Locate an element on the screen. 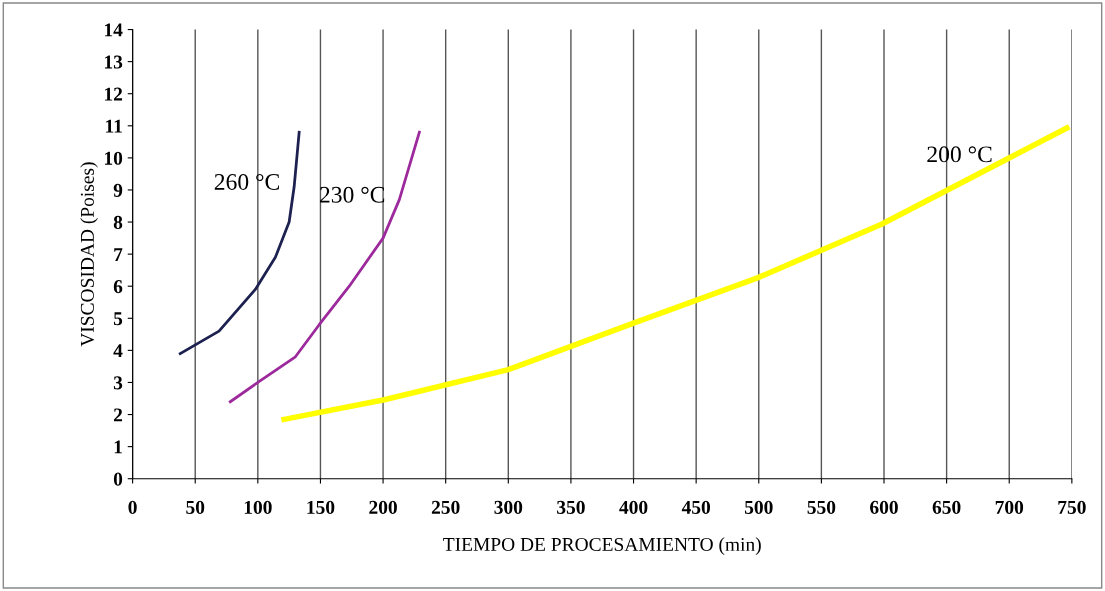  x-tick-label: 350 is located at coordinates (571, 507).